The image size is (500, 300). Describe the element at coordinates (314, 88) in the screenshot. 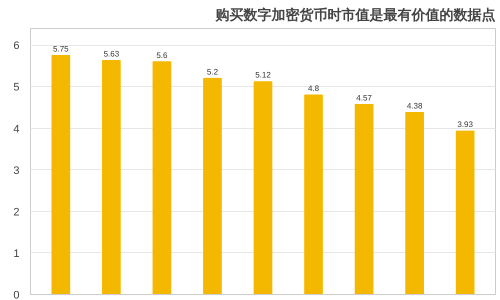

I see `data-label: 4.8` at that location.